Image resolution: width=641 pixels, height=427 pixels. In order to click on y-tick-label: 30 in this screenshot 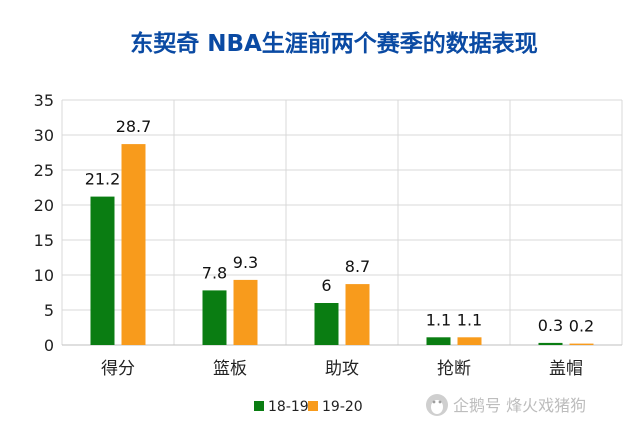, I will do `click(44, 135)`.